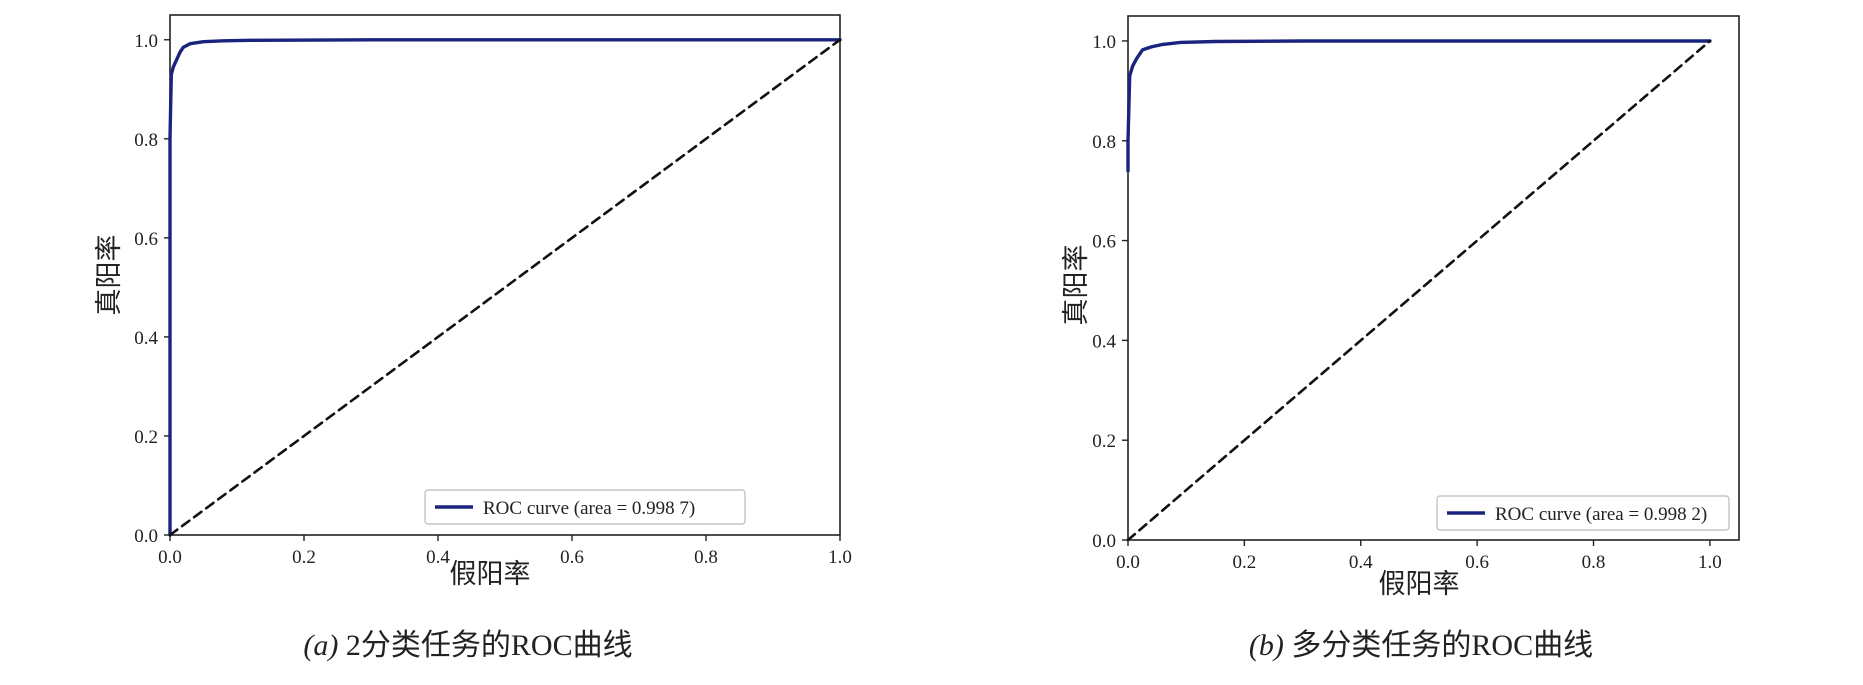 The height and width of the screenshot is (685, 1863). I want to click on legend: ROC curve (area = 0.998 7), so click(585, 507).